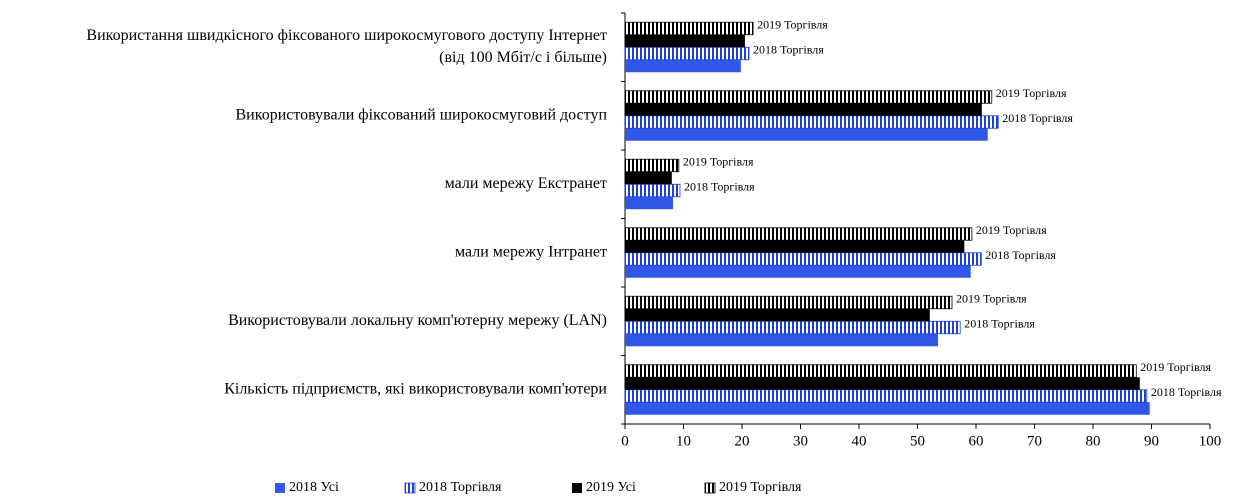 This screenshot has width=1251, height=497. I want to click on x-tick-label: 60, so click(976, 441).